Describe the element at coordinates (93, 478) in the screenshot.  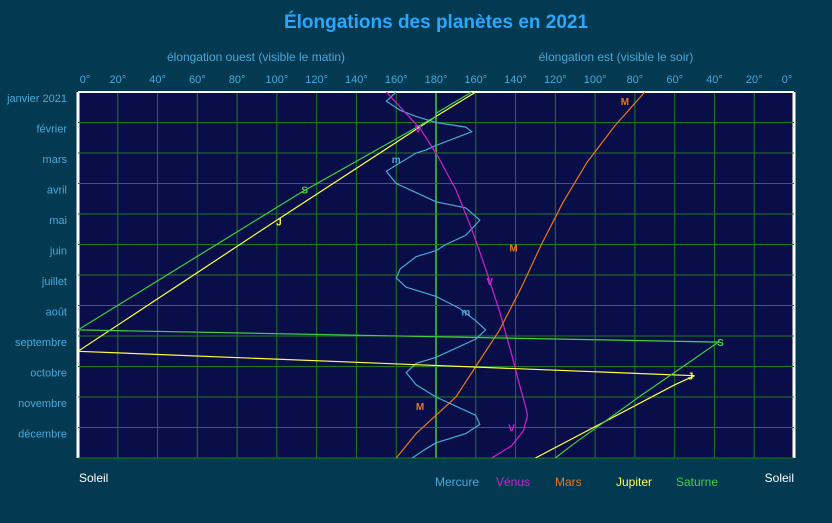
I see `sun-label-left: Soleil` at that location.